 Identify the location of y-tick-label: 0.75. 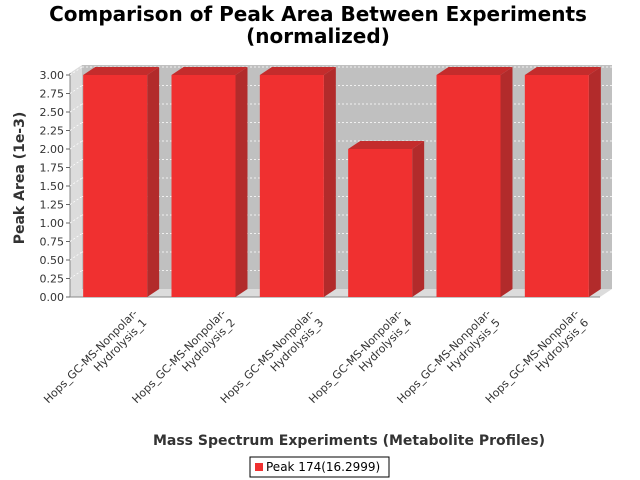
(52, 242).